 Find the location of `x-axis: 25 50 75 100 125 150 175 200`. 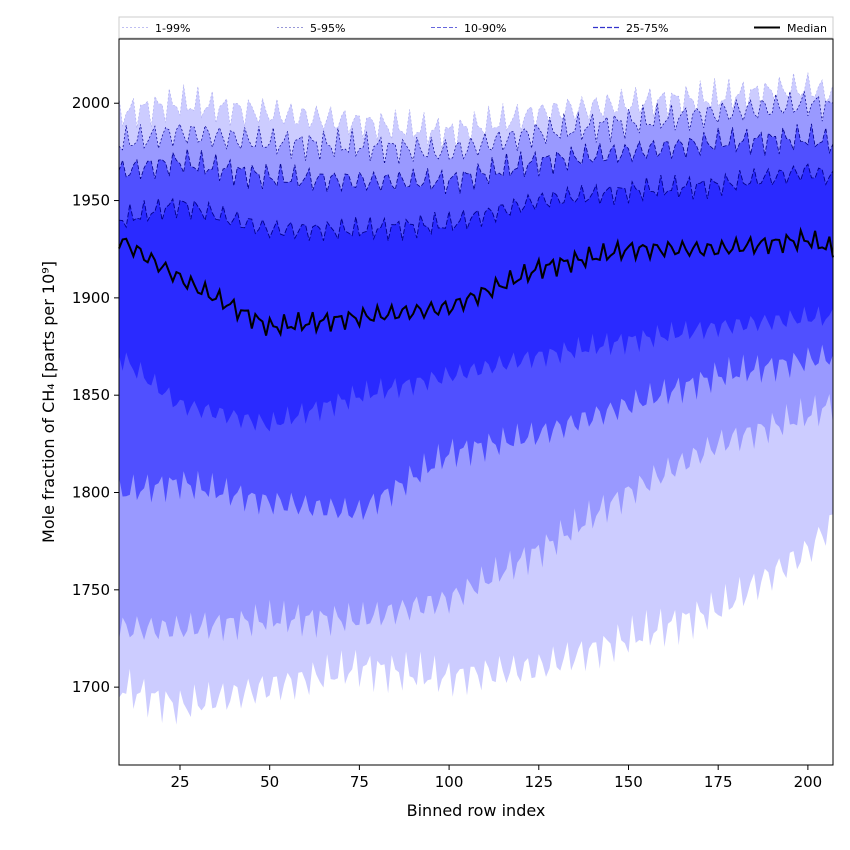

x-axis: 25 50 75 100 125 150 175 200 is located at coordinates (496, 778).